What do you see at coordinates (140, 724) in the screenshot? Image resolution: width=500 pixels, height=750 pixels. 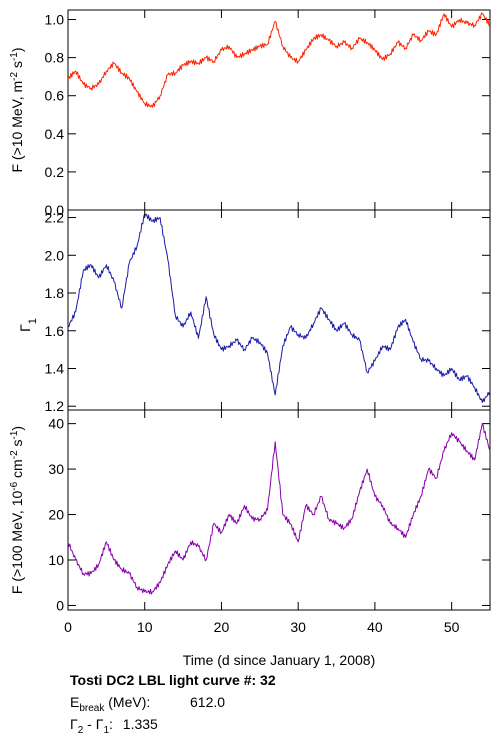 I see `gamma-diff-value: 1.335` at bounding box center [140, 724].